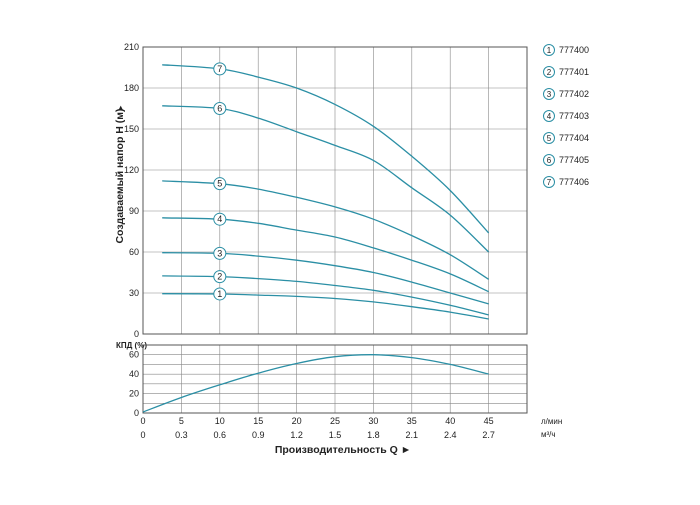  I want to click on legend-label: 777401, so click(574, 72).